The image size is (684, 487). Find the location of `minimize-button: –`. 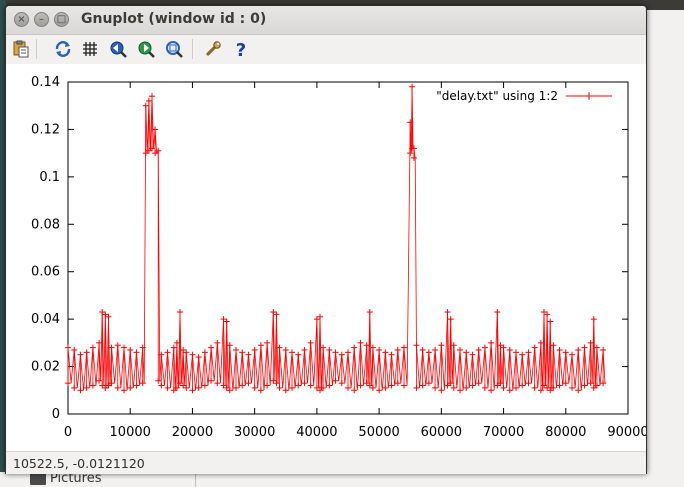

minimize-button: – is located at coordinates (41, 19).